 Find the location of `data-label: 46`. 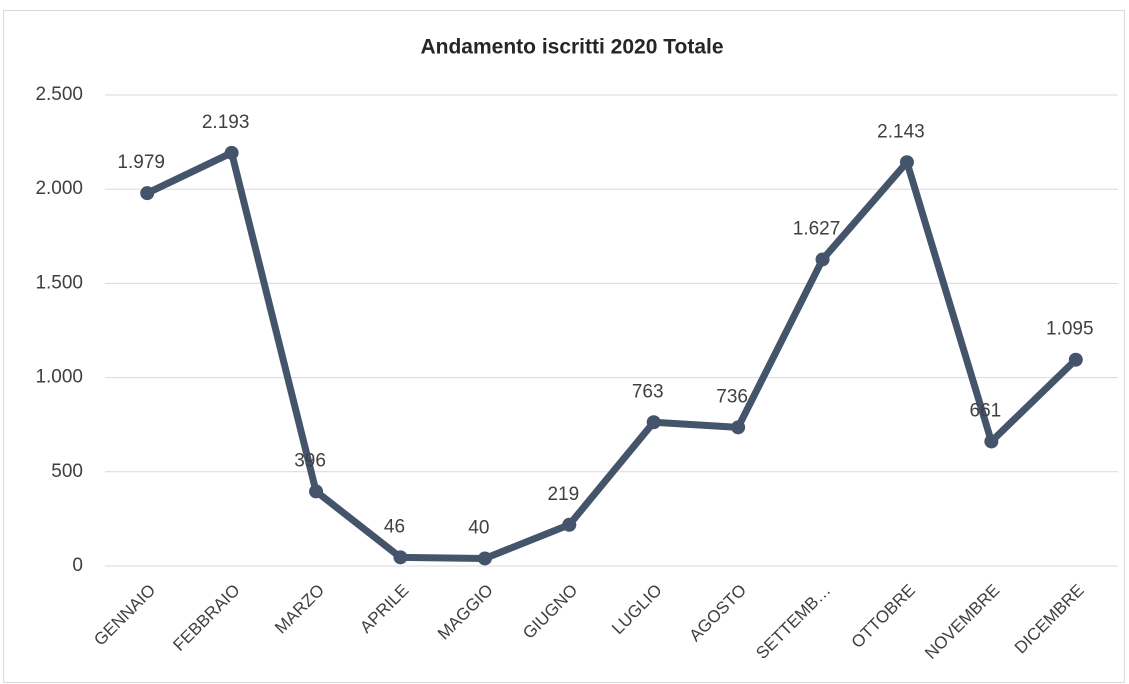

data-label: 46 is located at coordinates (394, 526).